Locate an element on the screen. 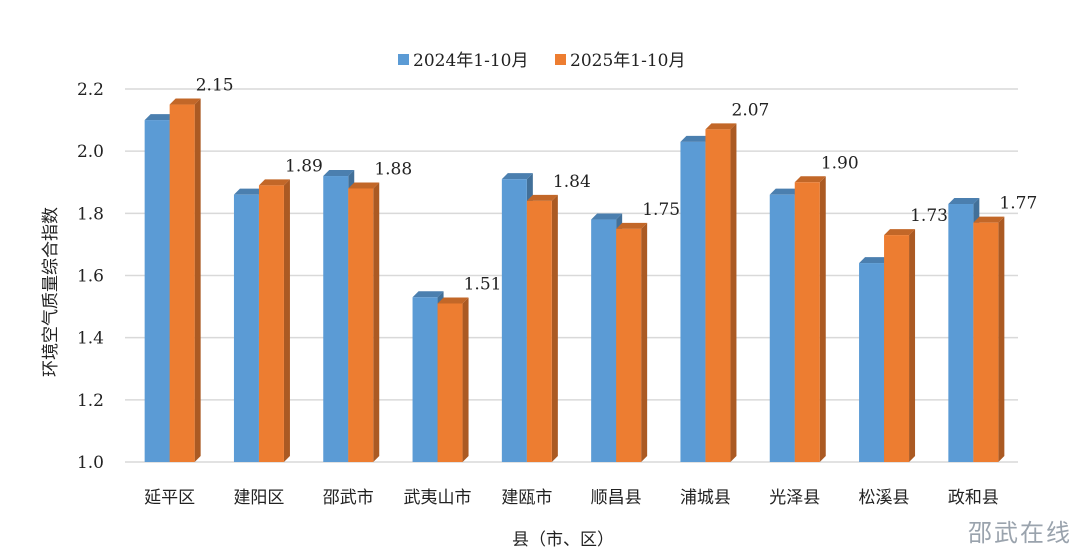  x-axis-title: 县（市、区） is located at coordinates (563, 540).